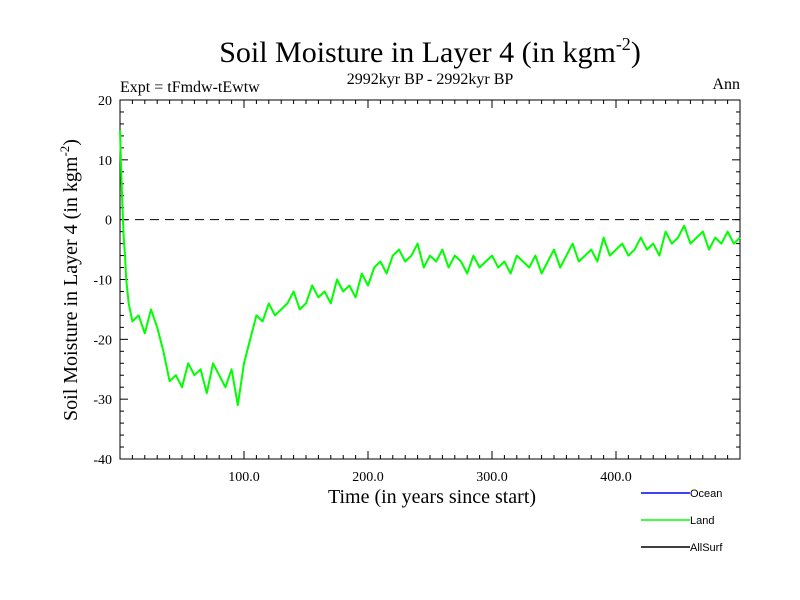 The image size is (800, 600). Describe the element at coordinates (726, 84) in the screenshot. I see `period-label: Ann` at that location.